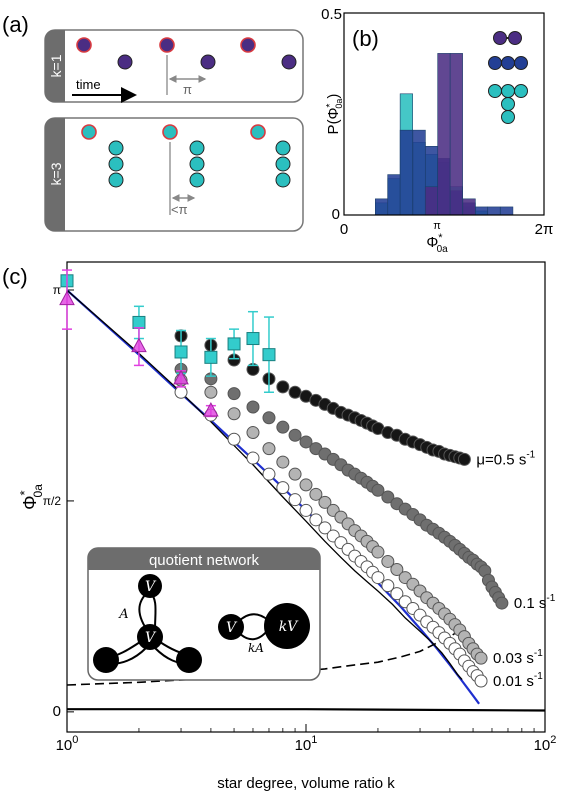 This screenshot has height=796, width=564. Describe the element at coordinates (55, 66) in the screenshot. I see `row-k1-tab` at that location.